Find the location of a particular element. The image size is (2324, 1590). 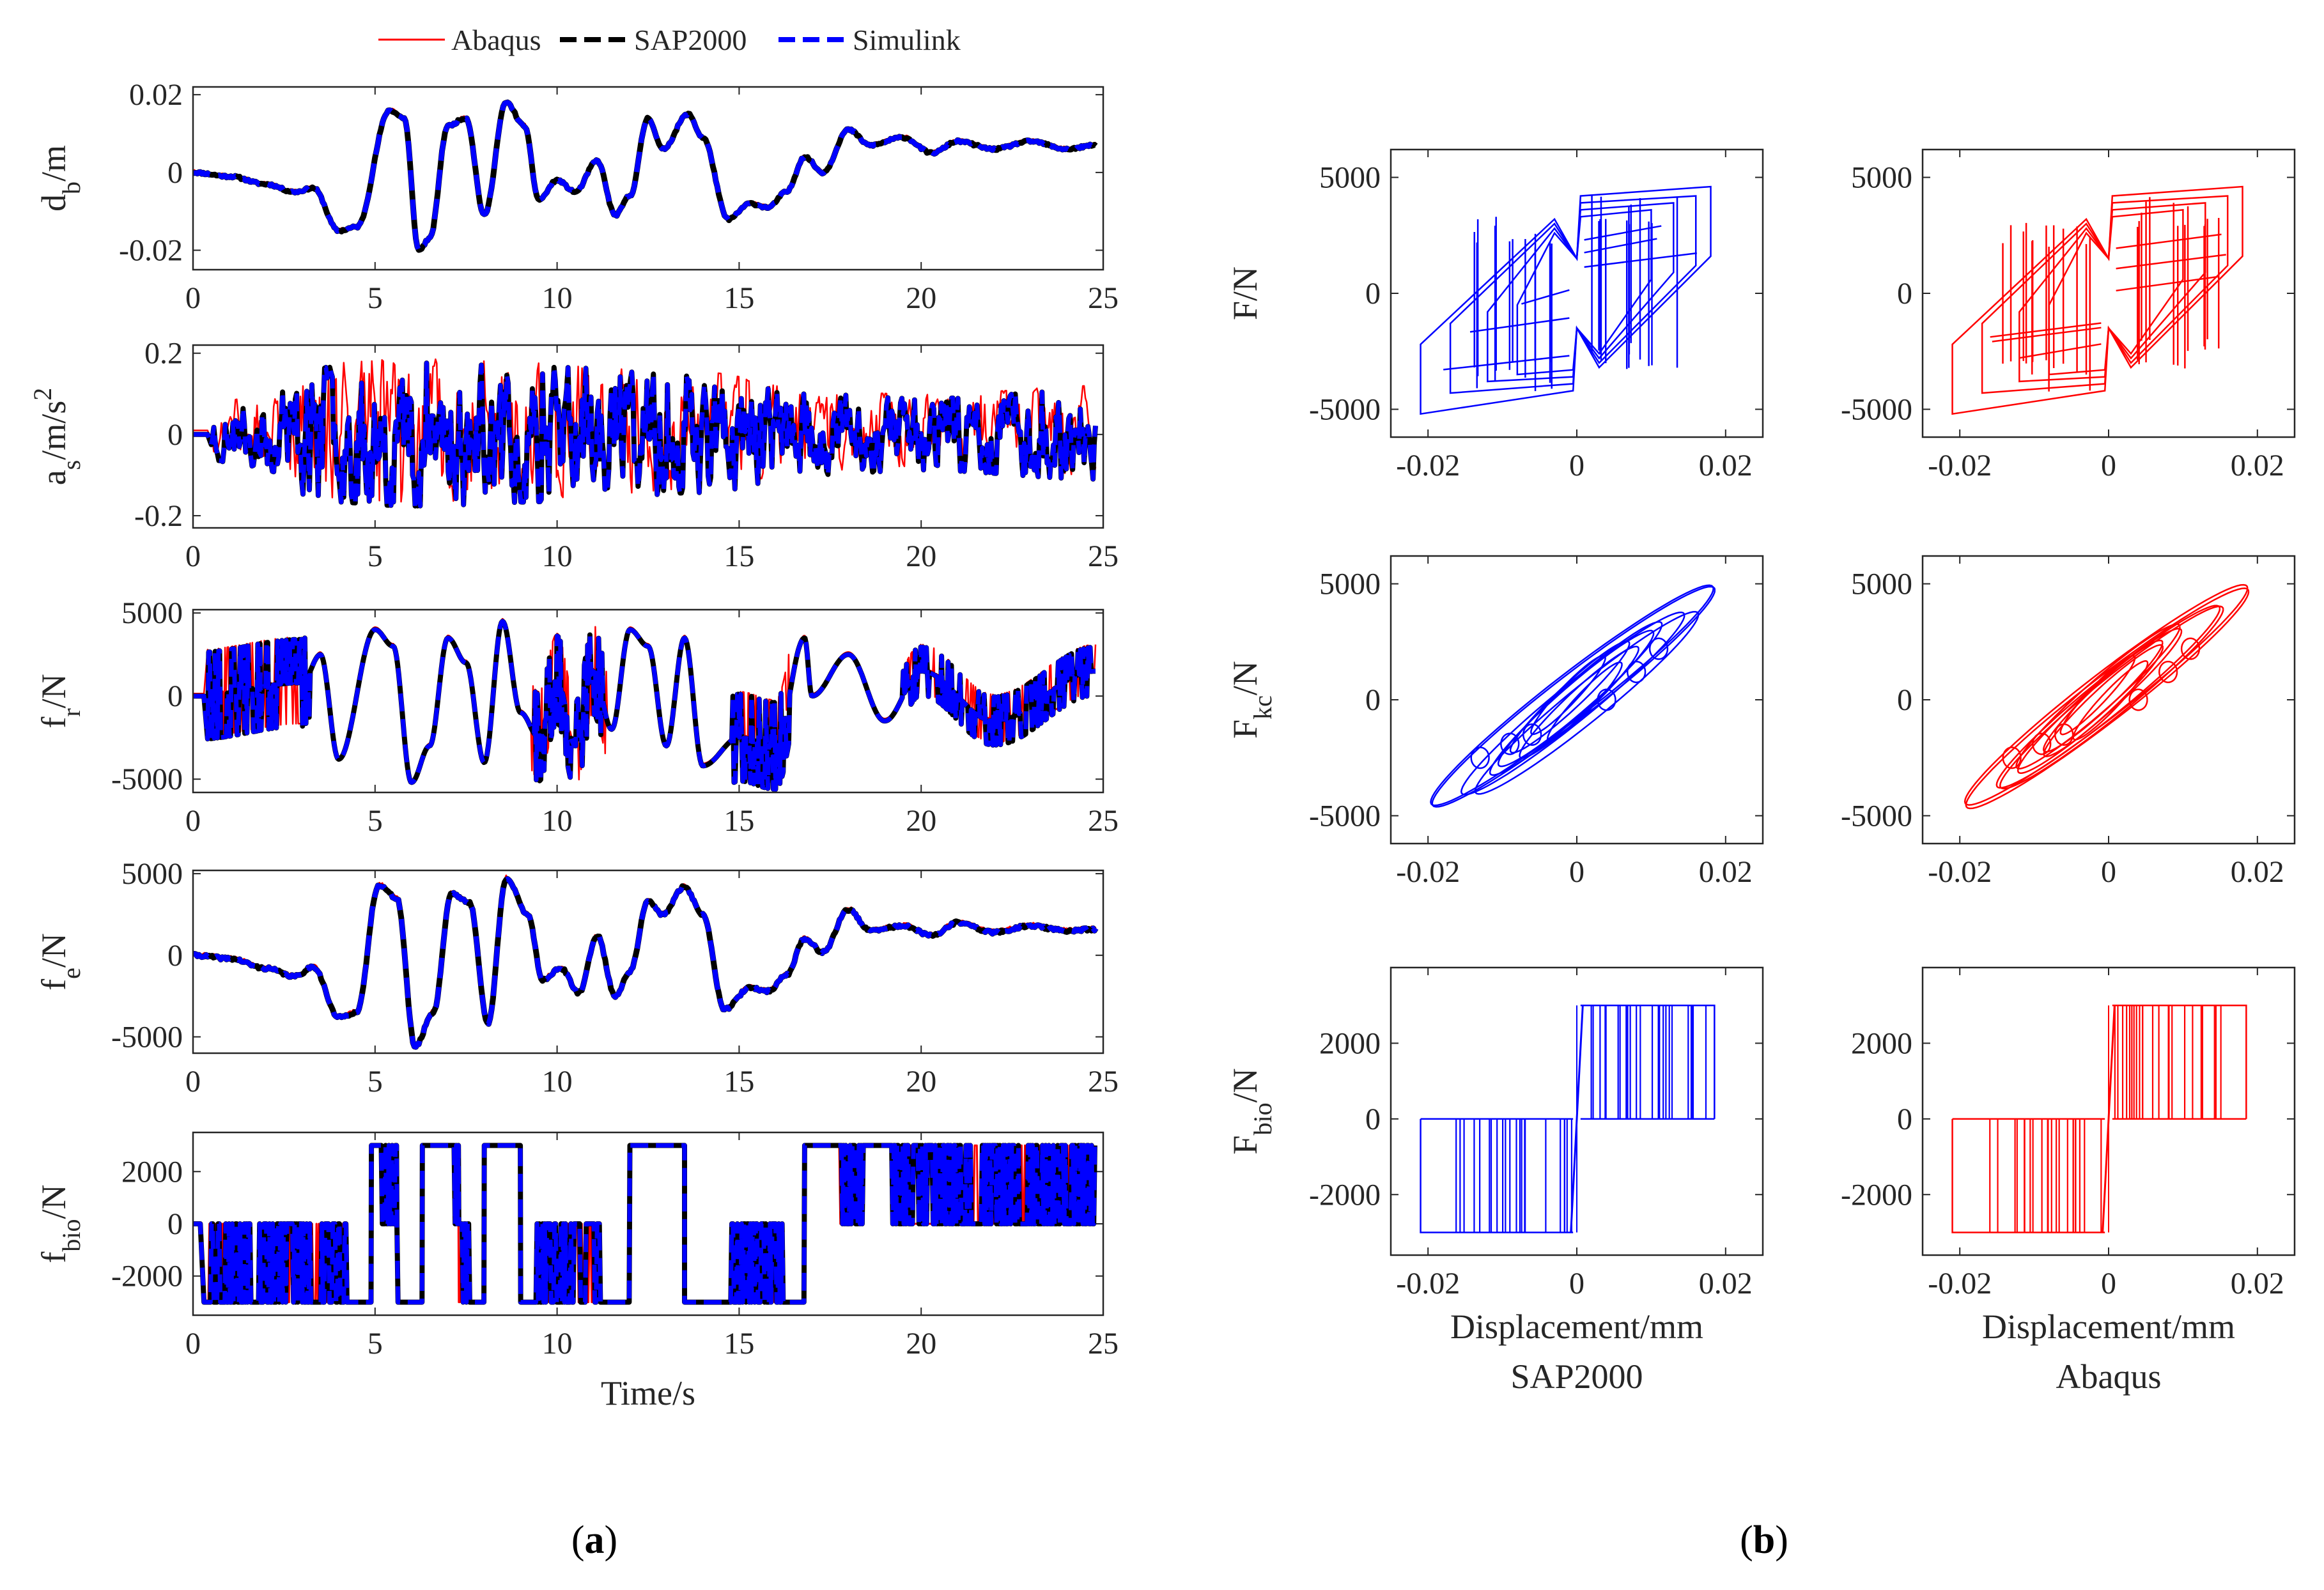

ts3-xtick-label: 0 is located at coordinates (193, 821).